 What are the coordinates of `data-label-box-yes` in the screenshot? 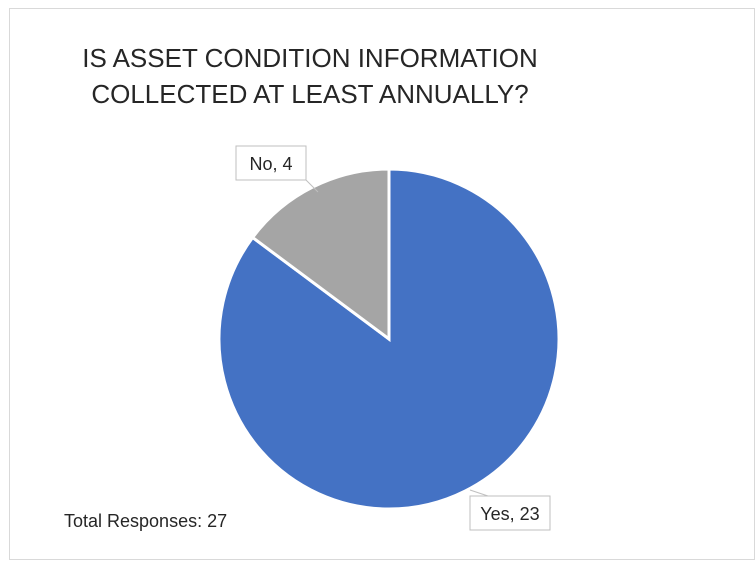 It's located at (510, 513).